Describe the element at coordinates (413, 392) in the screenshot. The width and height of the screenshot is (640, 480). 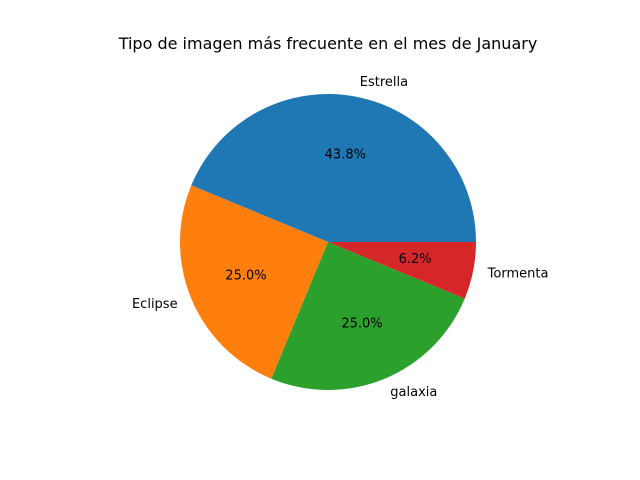
I see `pie-label-galaxia: galaxia` at that location.